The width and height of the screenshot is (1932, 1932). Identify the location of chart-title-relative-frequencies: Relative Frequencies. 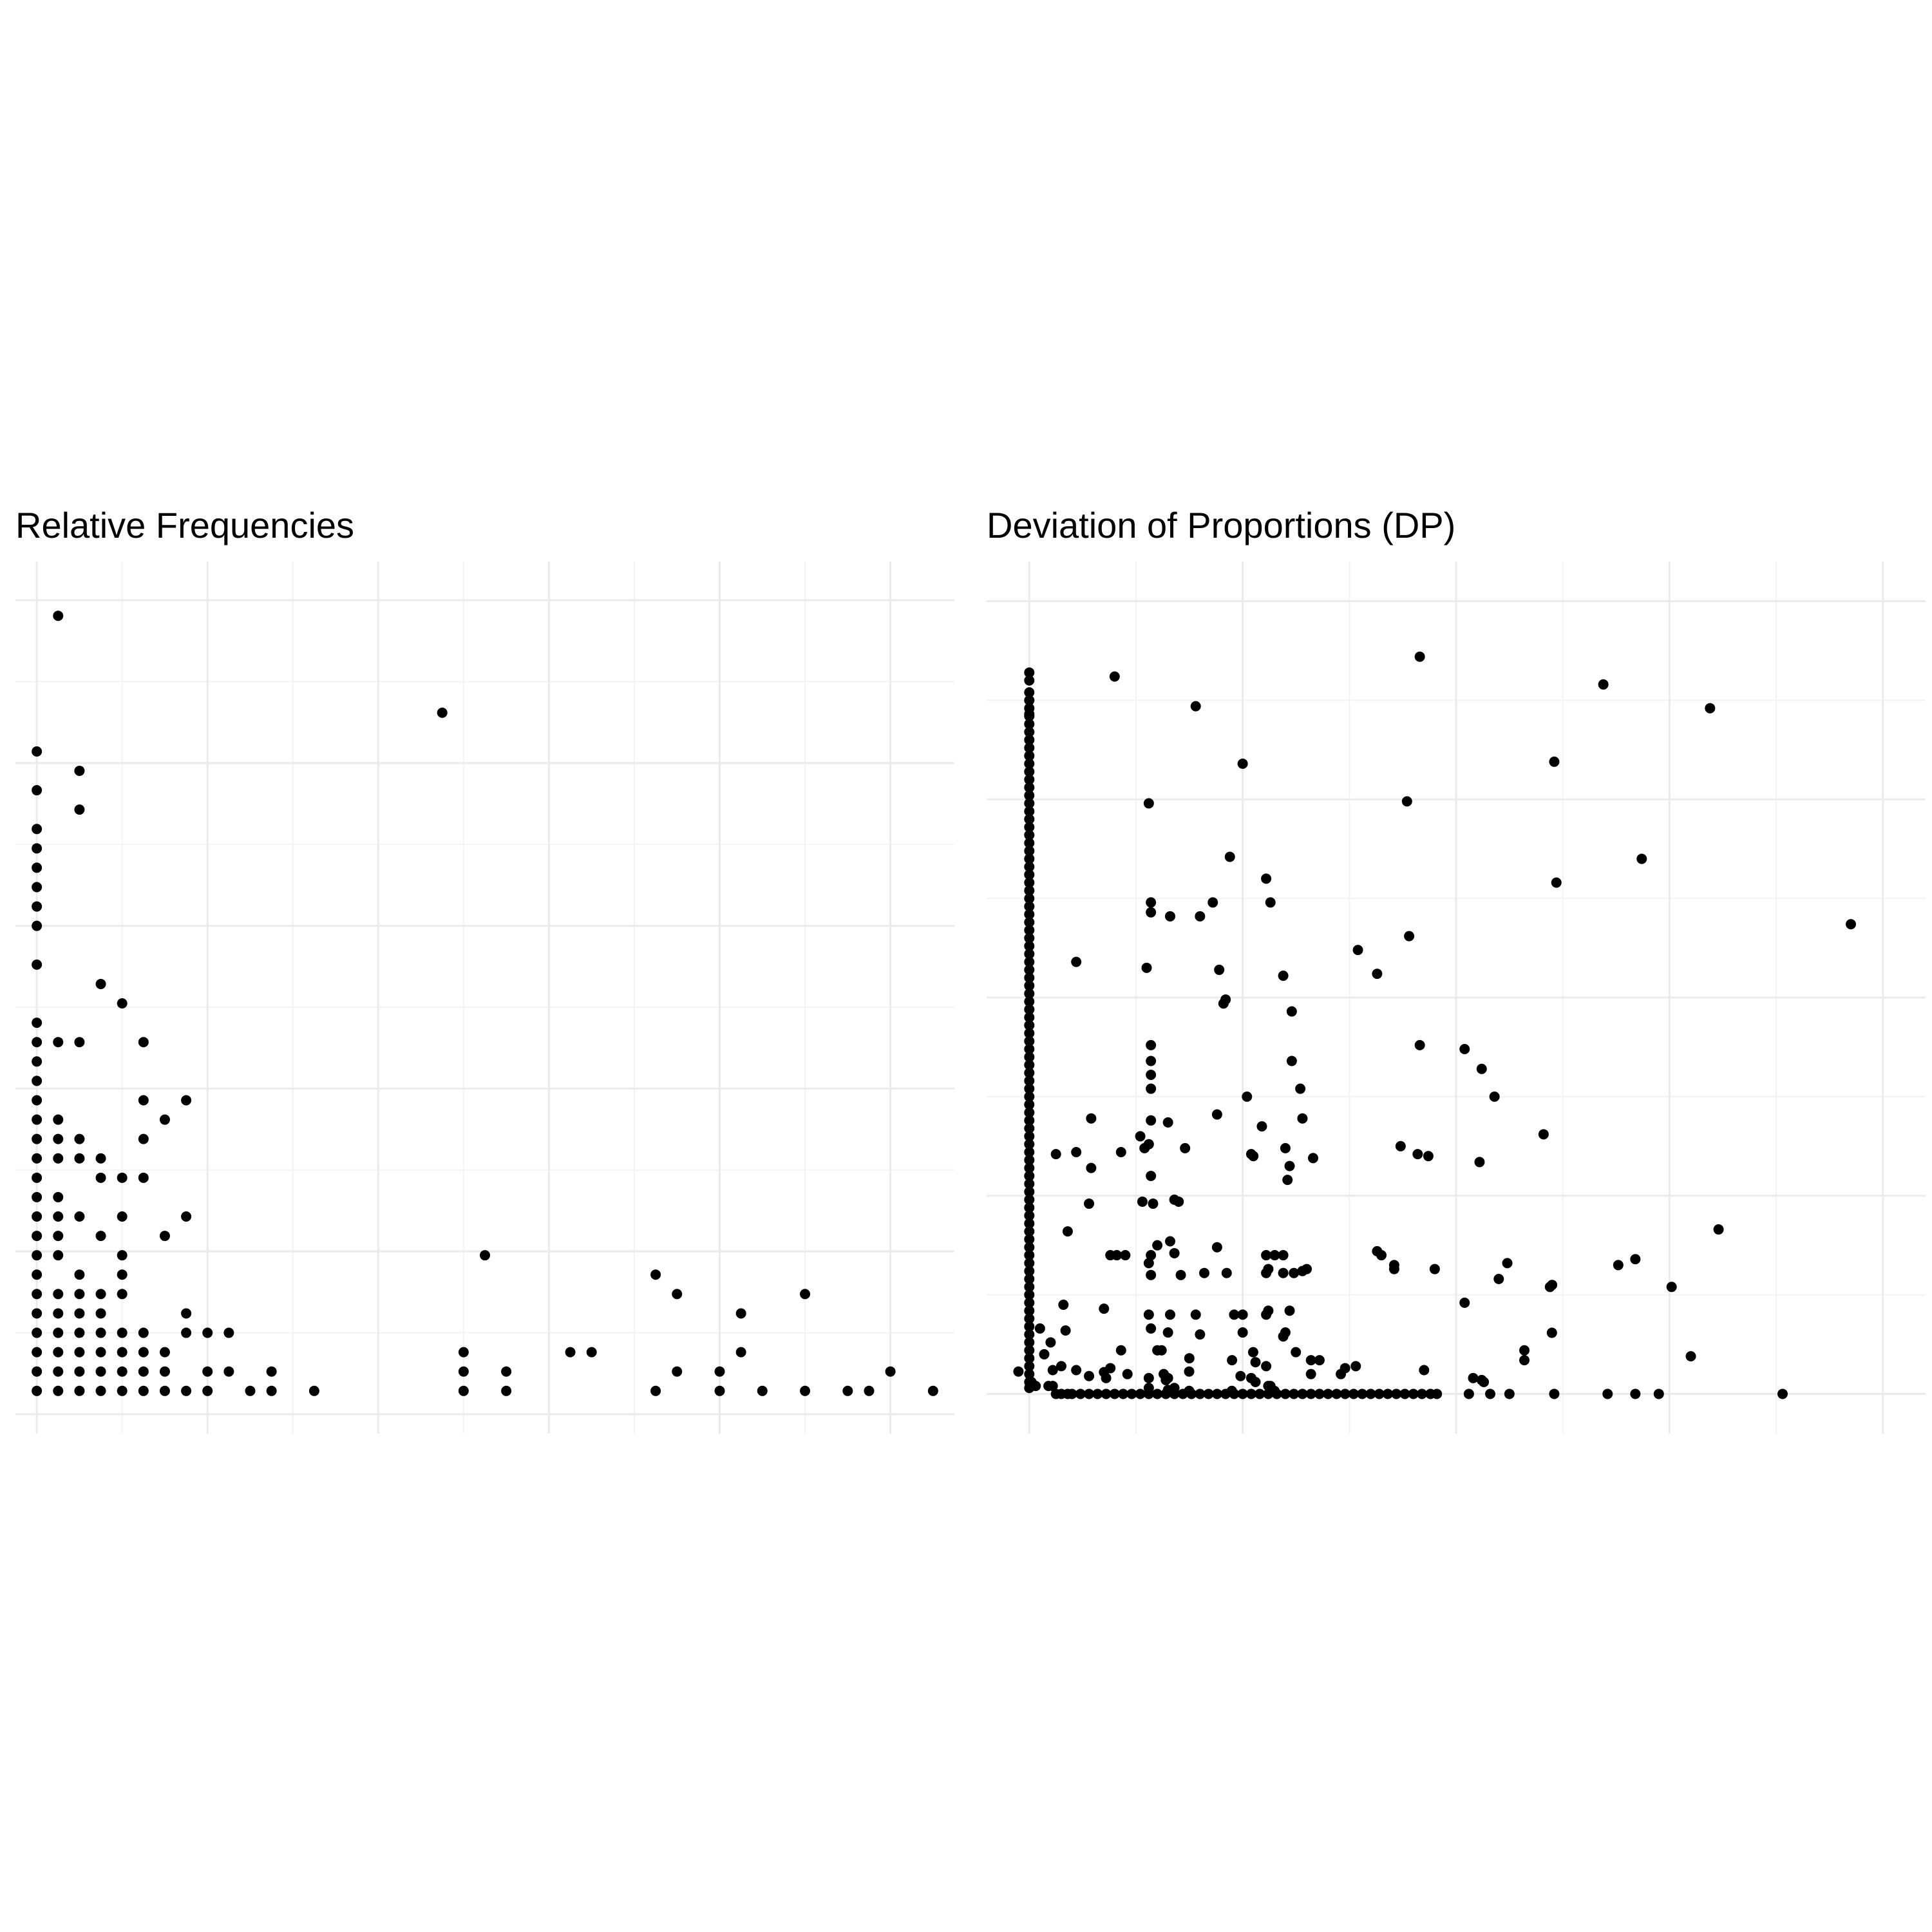
(184, 525).